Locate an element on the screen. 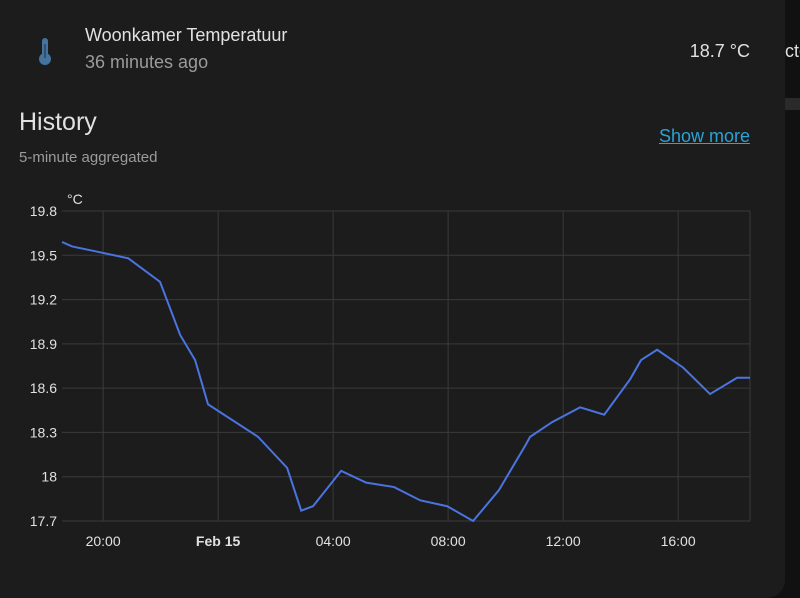 This screenshot has width=800, height=598. y-tick-label: 18.9 is located at coordinates (43, 344).